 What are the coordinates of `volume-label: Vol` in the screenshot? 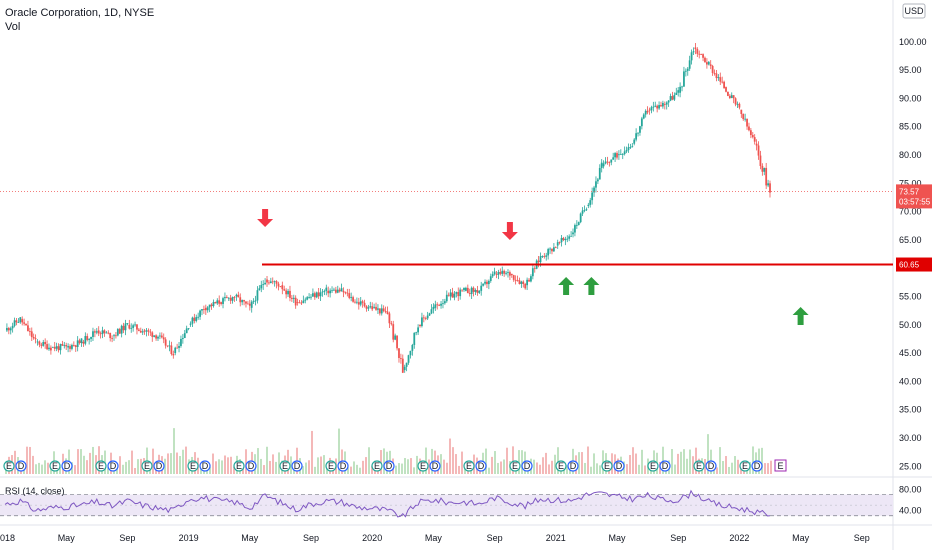 It's located at (13, 27).